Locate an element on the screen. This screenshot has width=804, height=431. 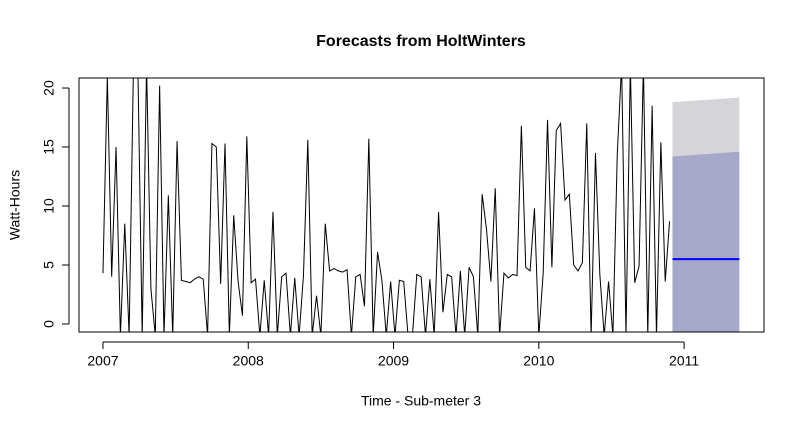
x-tick-label: 2010 is located at coordinates (538, 361).